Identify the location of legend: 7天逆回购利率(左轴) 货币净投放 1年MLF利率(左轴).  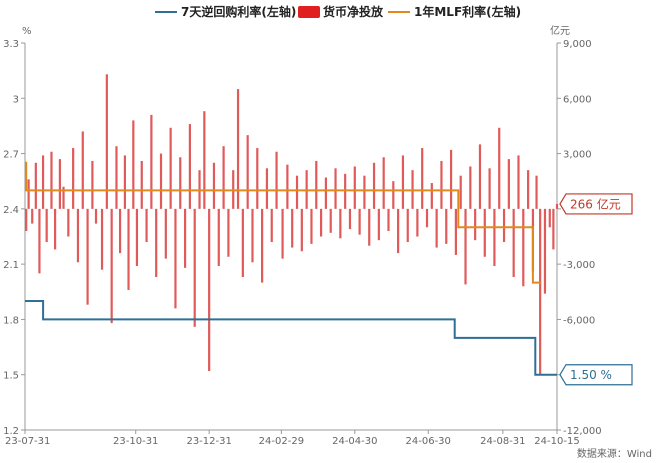
(338, 11).